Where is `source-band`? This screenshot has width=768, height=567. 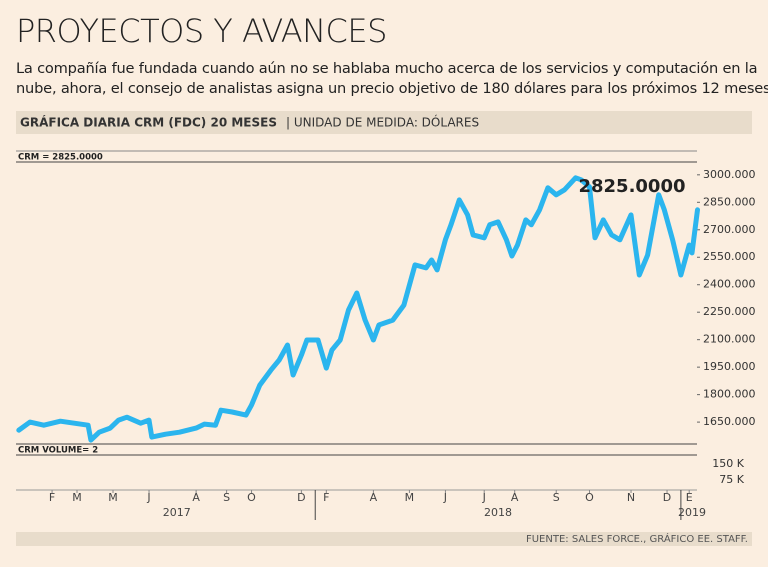 source-band is located at coordinates (384, 539).